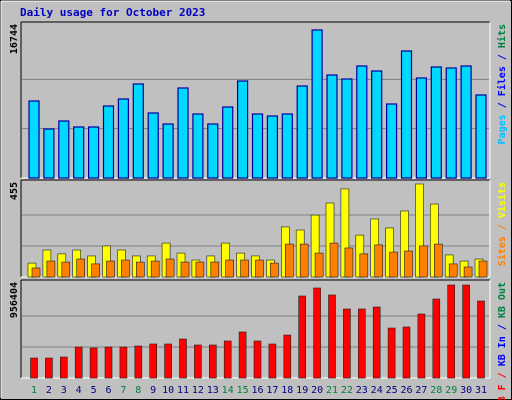 The image size is (512, 400). What do you see at coordinates (502, 84) in the screenshot?
I see `legend: Pages / Files / Hits` at bounding box center [502, 84].